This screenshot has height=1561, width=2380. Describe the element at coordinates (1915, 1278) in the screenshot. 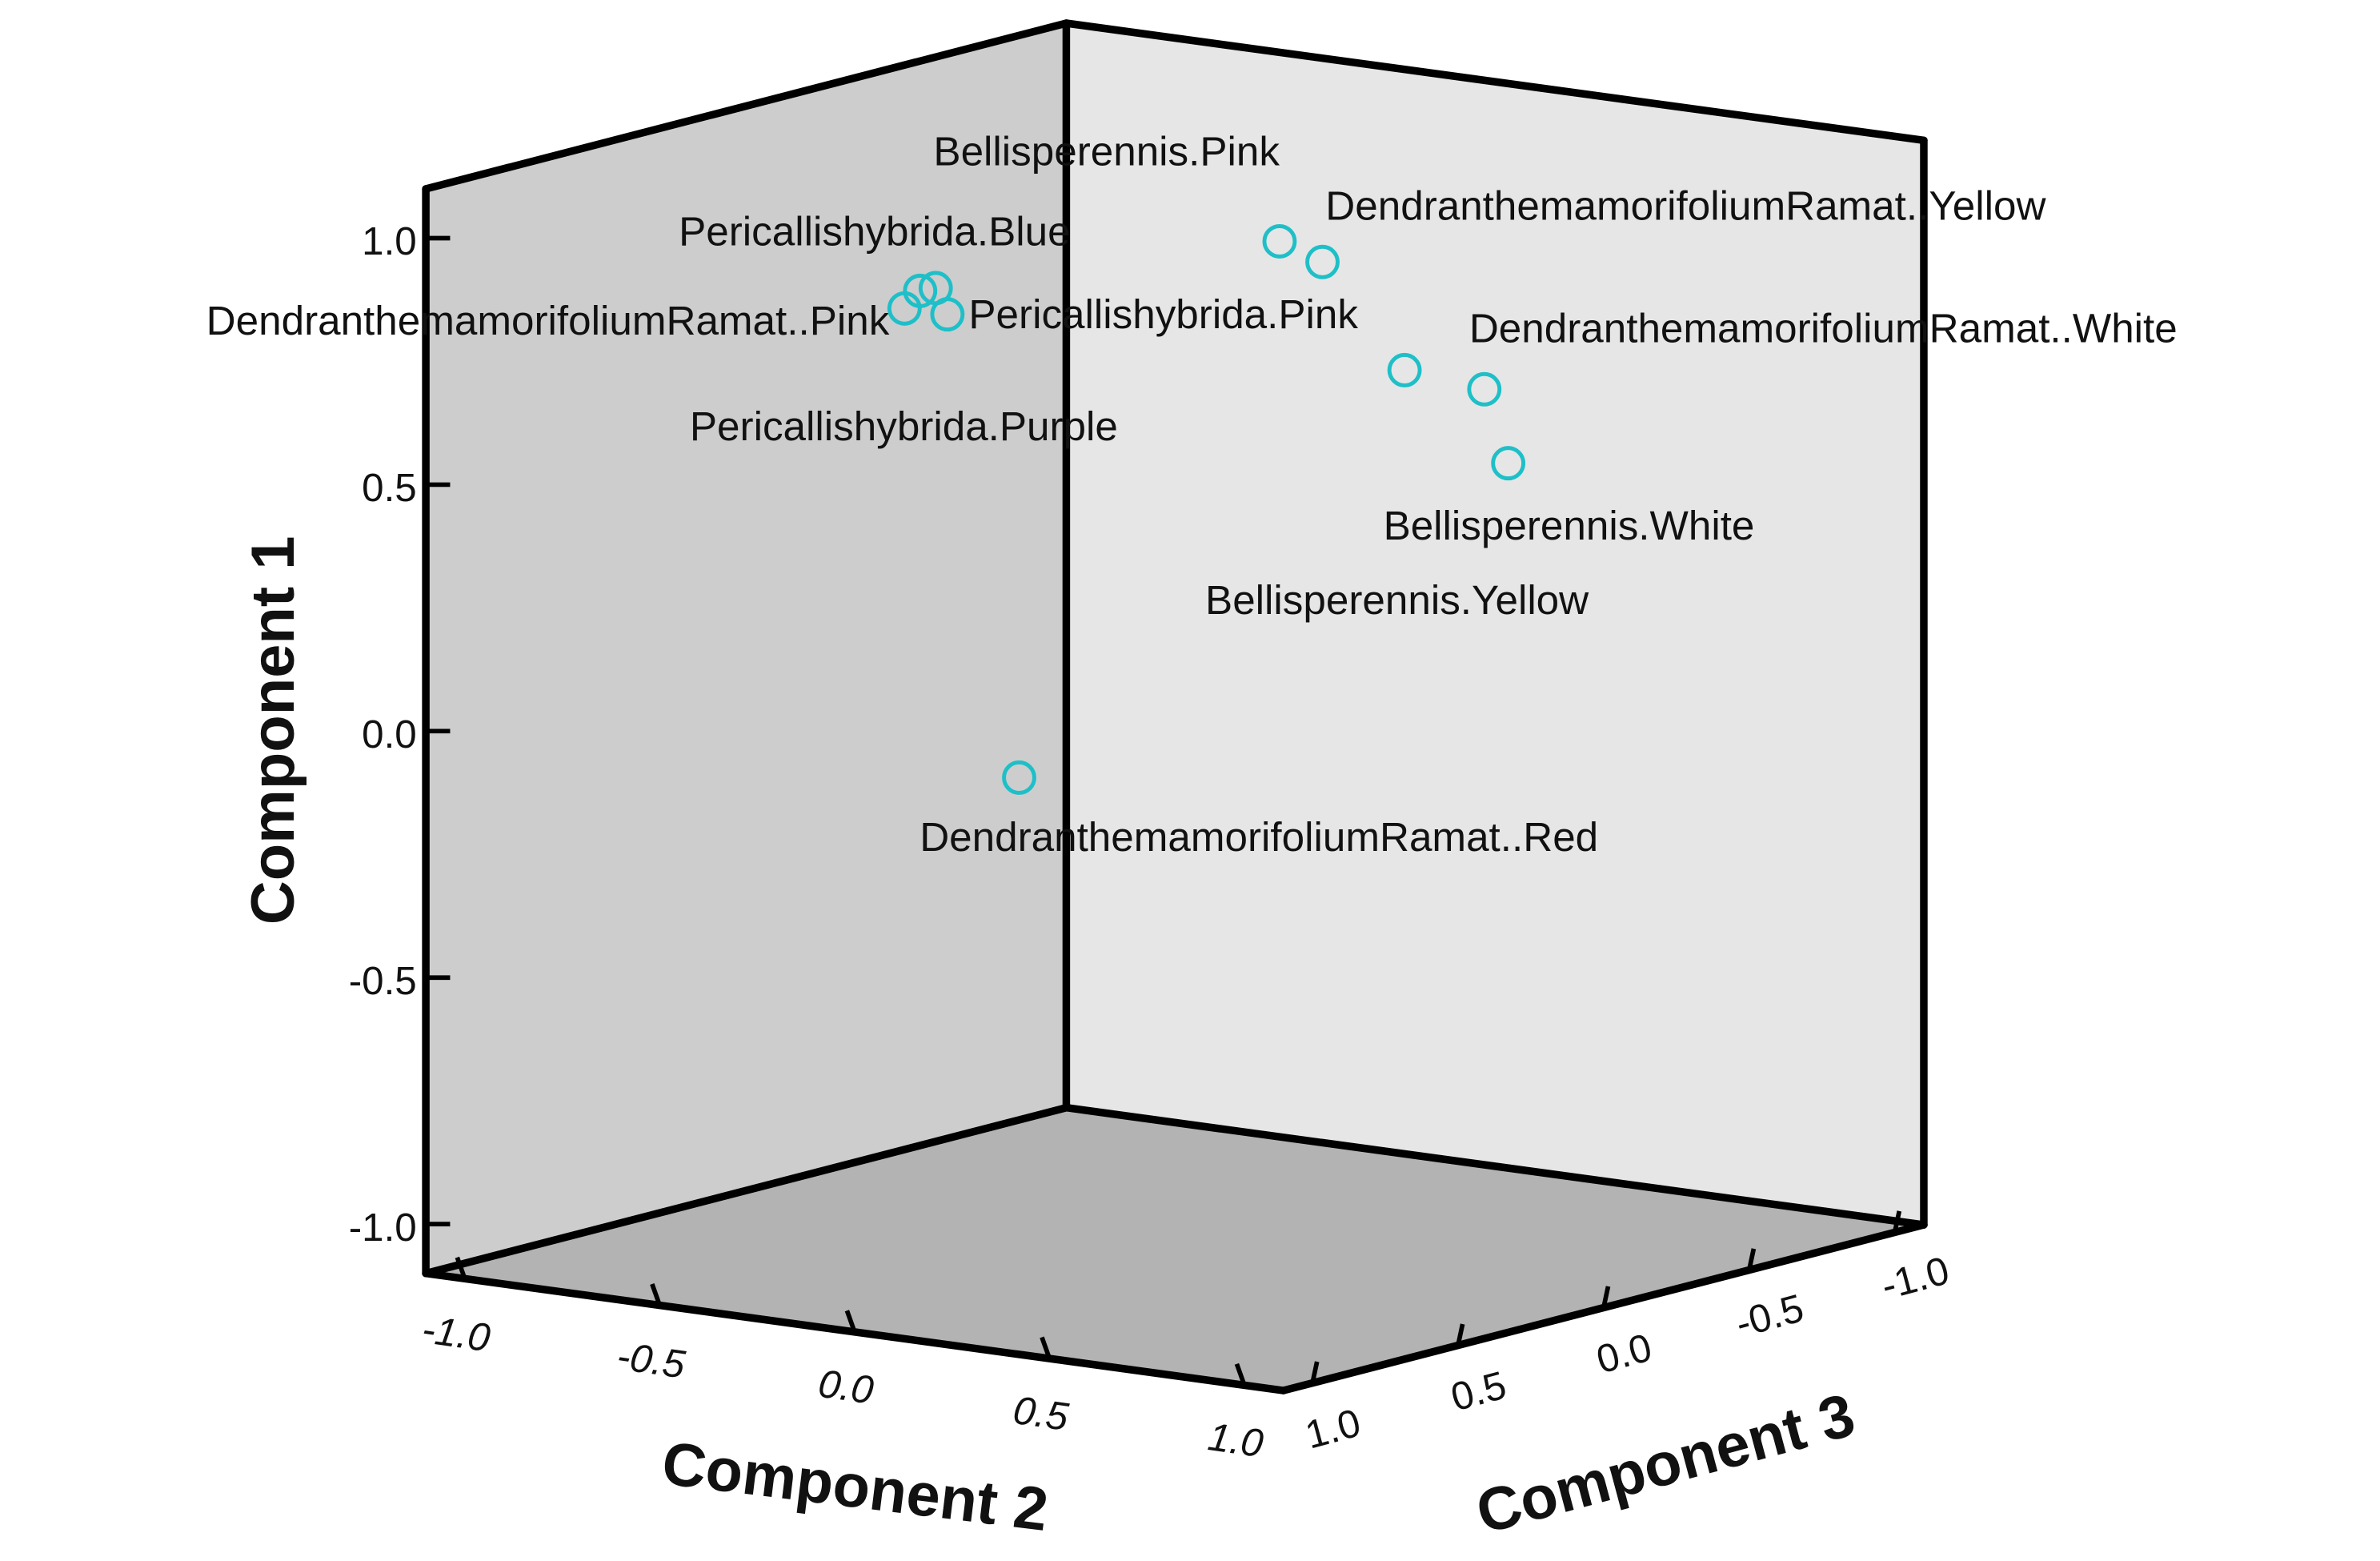

I see `y-tick-label: -1.0` at that location.